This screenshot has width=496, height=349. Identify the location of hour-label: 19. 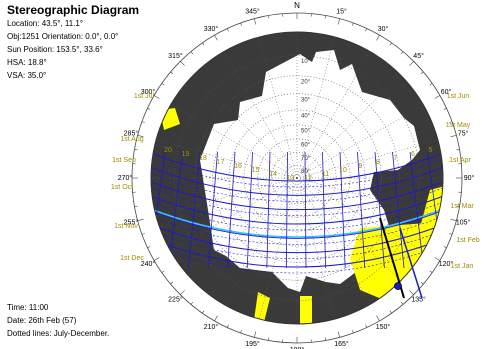
(186, 154).